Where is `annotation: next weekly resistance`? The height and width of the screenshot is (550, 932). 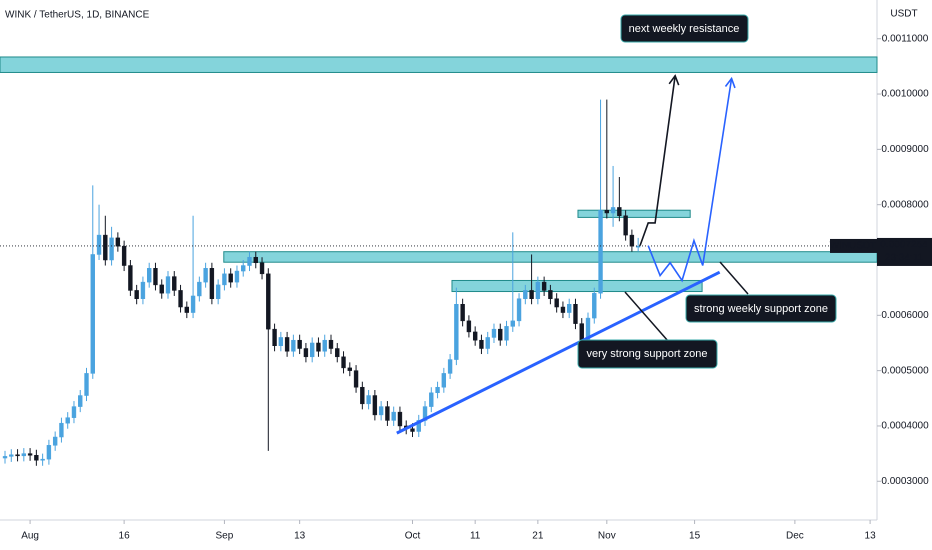 annotation: next weekly resistance is located at coordinates (684, 29).